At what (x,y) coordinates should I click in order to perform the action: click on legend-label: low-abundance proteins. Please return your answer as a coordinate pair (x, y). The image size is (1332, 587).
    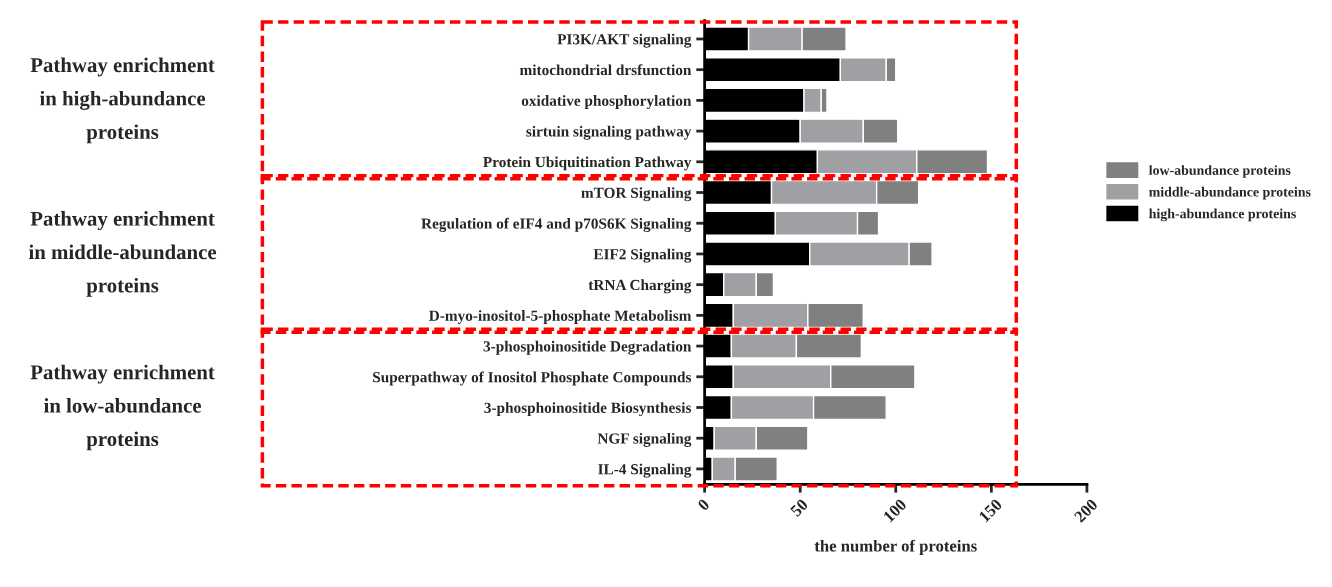
    Looking at the image, I should click on (1220, 171).